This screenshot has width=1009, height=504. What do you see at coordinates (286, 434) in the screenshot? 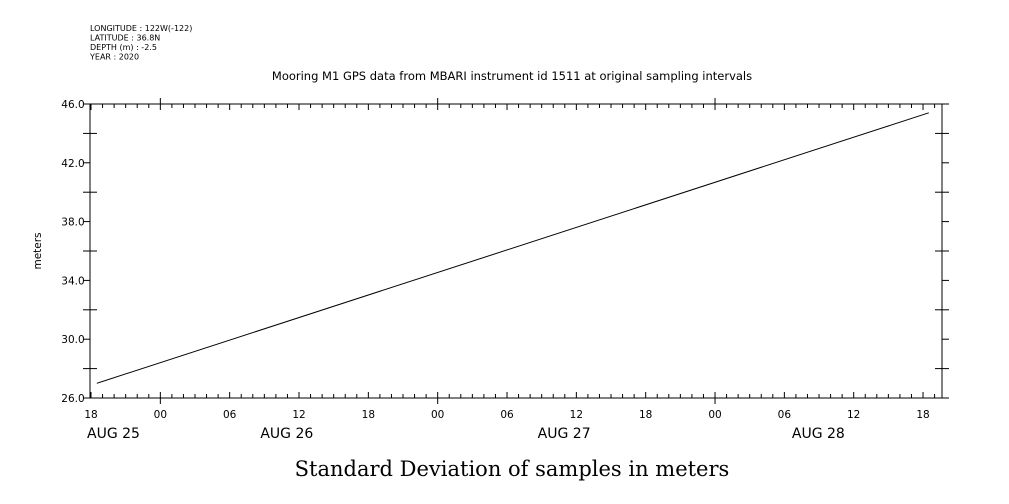
I see `x-date-label: AUG 26` at bounding box center [286, 434].